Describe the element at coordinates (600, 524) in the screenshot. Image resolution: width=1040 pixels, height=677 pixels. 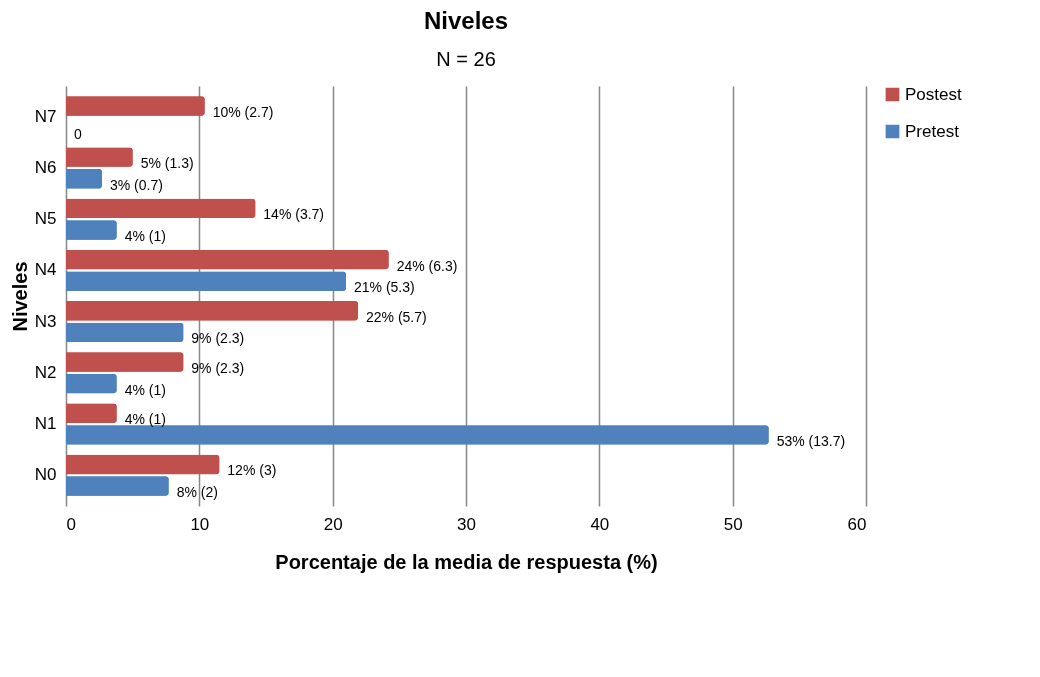
I see `x-tick-label: 40` at that location.